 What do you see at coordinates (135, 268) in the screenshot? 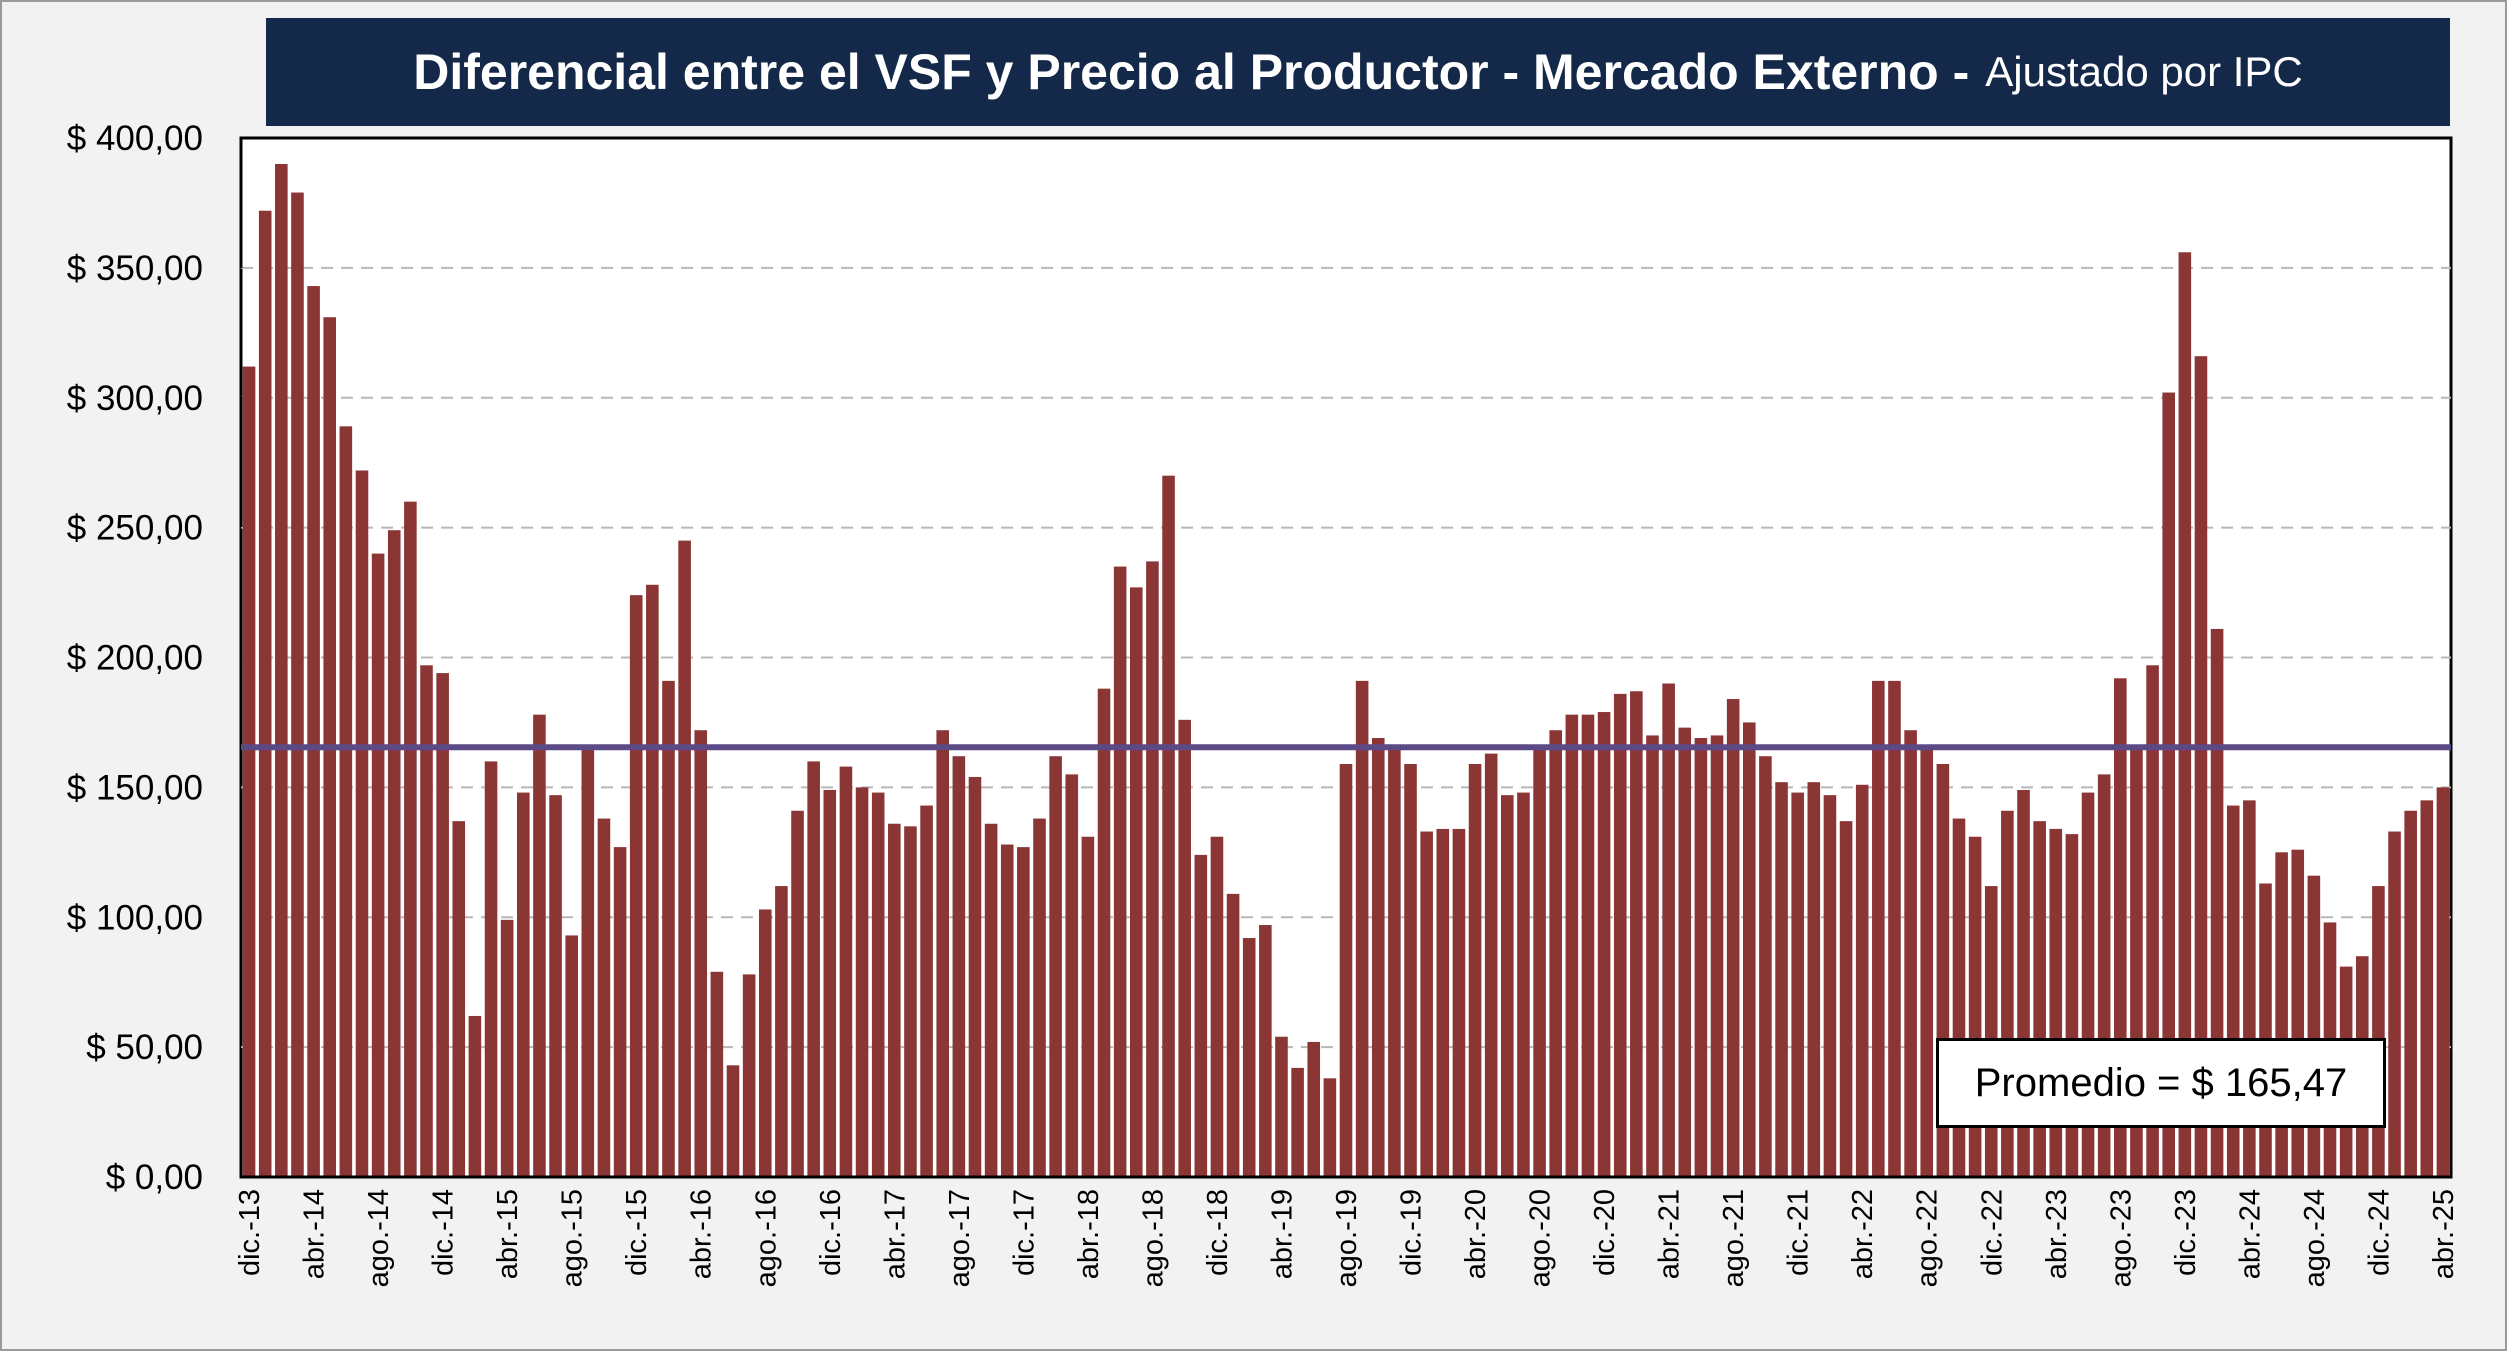
I see `y-tick-label: $ 350,00` at bounding box center [135, 268].